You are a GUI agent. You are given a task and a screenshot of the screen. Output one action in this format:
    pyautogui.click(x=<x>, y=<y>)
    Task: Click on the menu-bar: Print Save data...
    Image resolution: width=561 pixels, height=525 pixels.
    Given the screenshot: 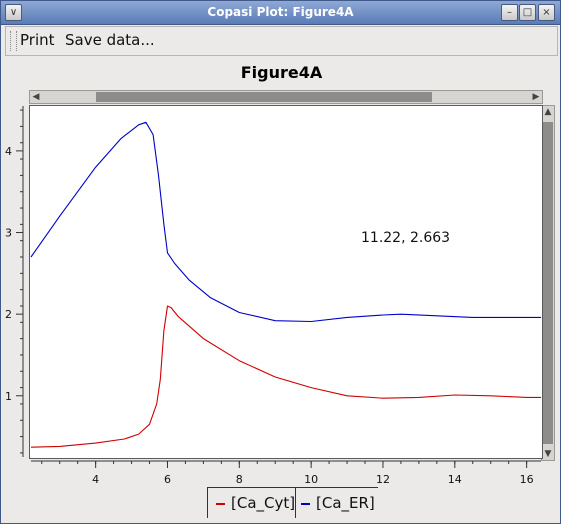 What is the action you would take?
    pyautogui.click(x=281, y=41)
    